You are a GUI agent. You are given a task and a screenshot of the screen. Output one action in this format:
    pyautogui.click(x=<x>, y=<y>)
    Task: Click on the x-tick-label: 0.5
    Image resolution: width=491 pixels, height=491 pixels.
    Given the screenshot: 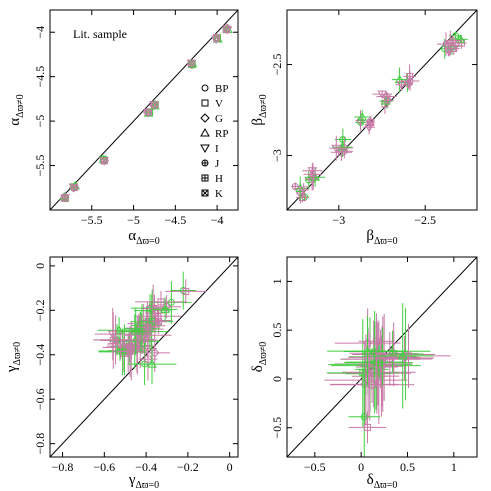 What is the action you would take?
    pyautogui.click(x=407, y=467)
    